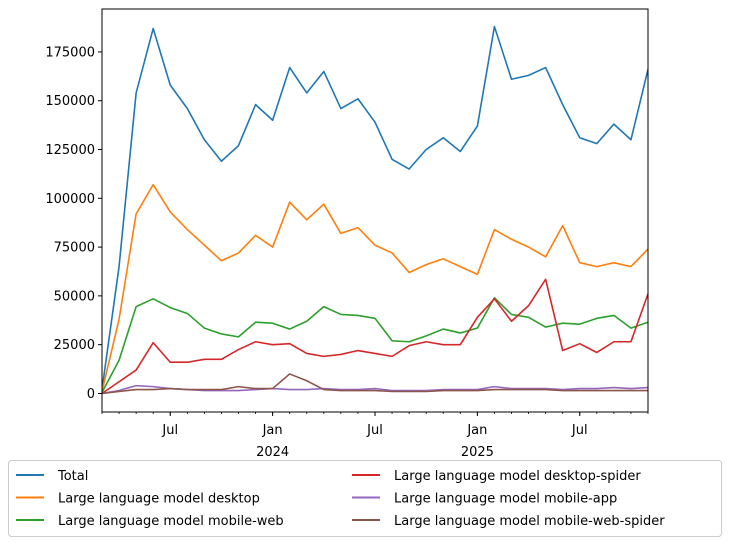 The width and height of the screenshot is (731, 545). I want to click on y-tick-label: 125000, so click(70, 150).